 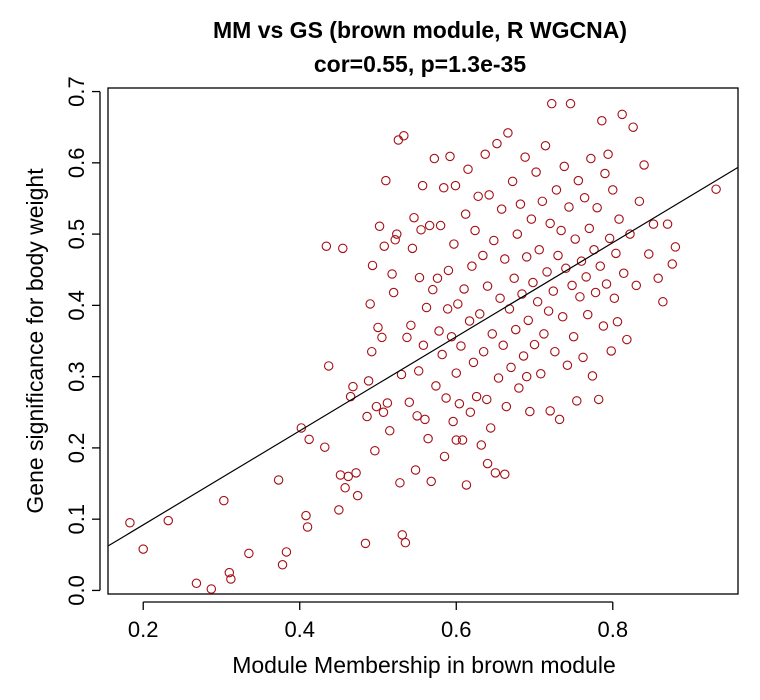 I want to click on y-tick-label: 0.4, so click(x=76, y=305).